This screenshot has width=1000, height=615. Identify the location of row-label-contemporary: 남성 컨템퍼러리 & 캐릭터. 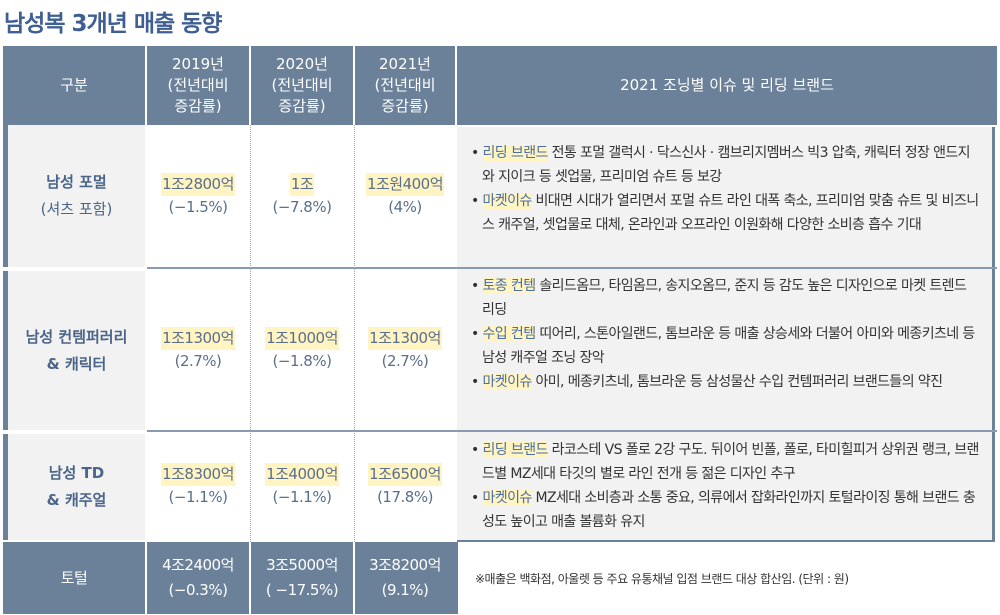
(74, 350).